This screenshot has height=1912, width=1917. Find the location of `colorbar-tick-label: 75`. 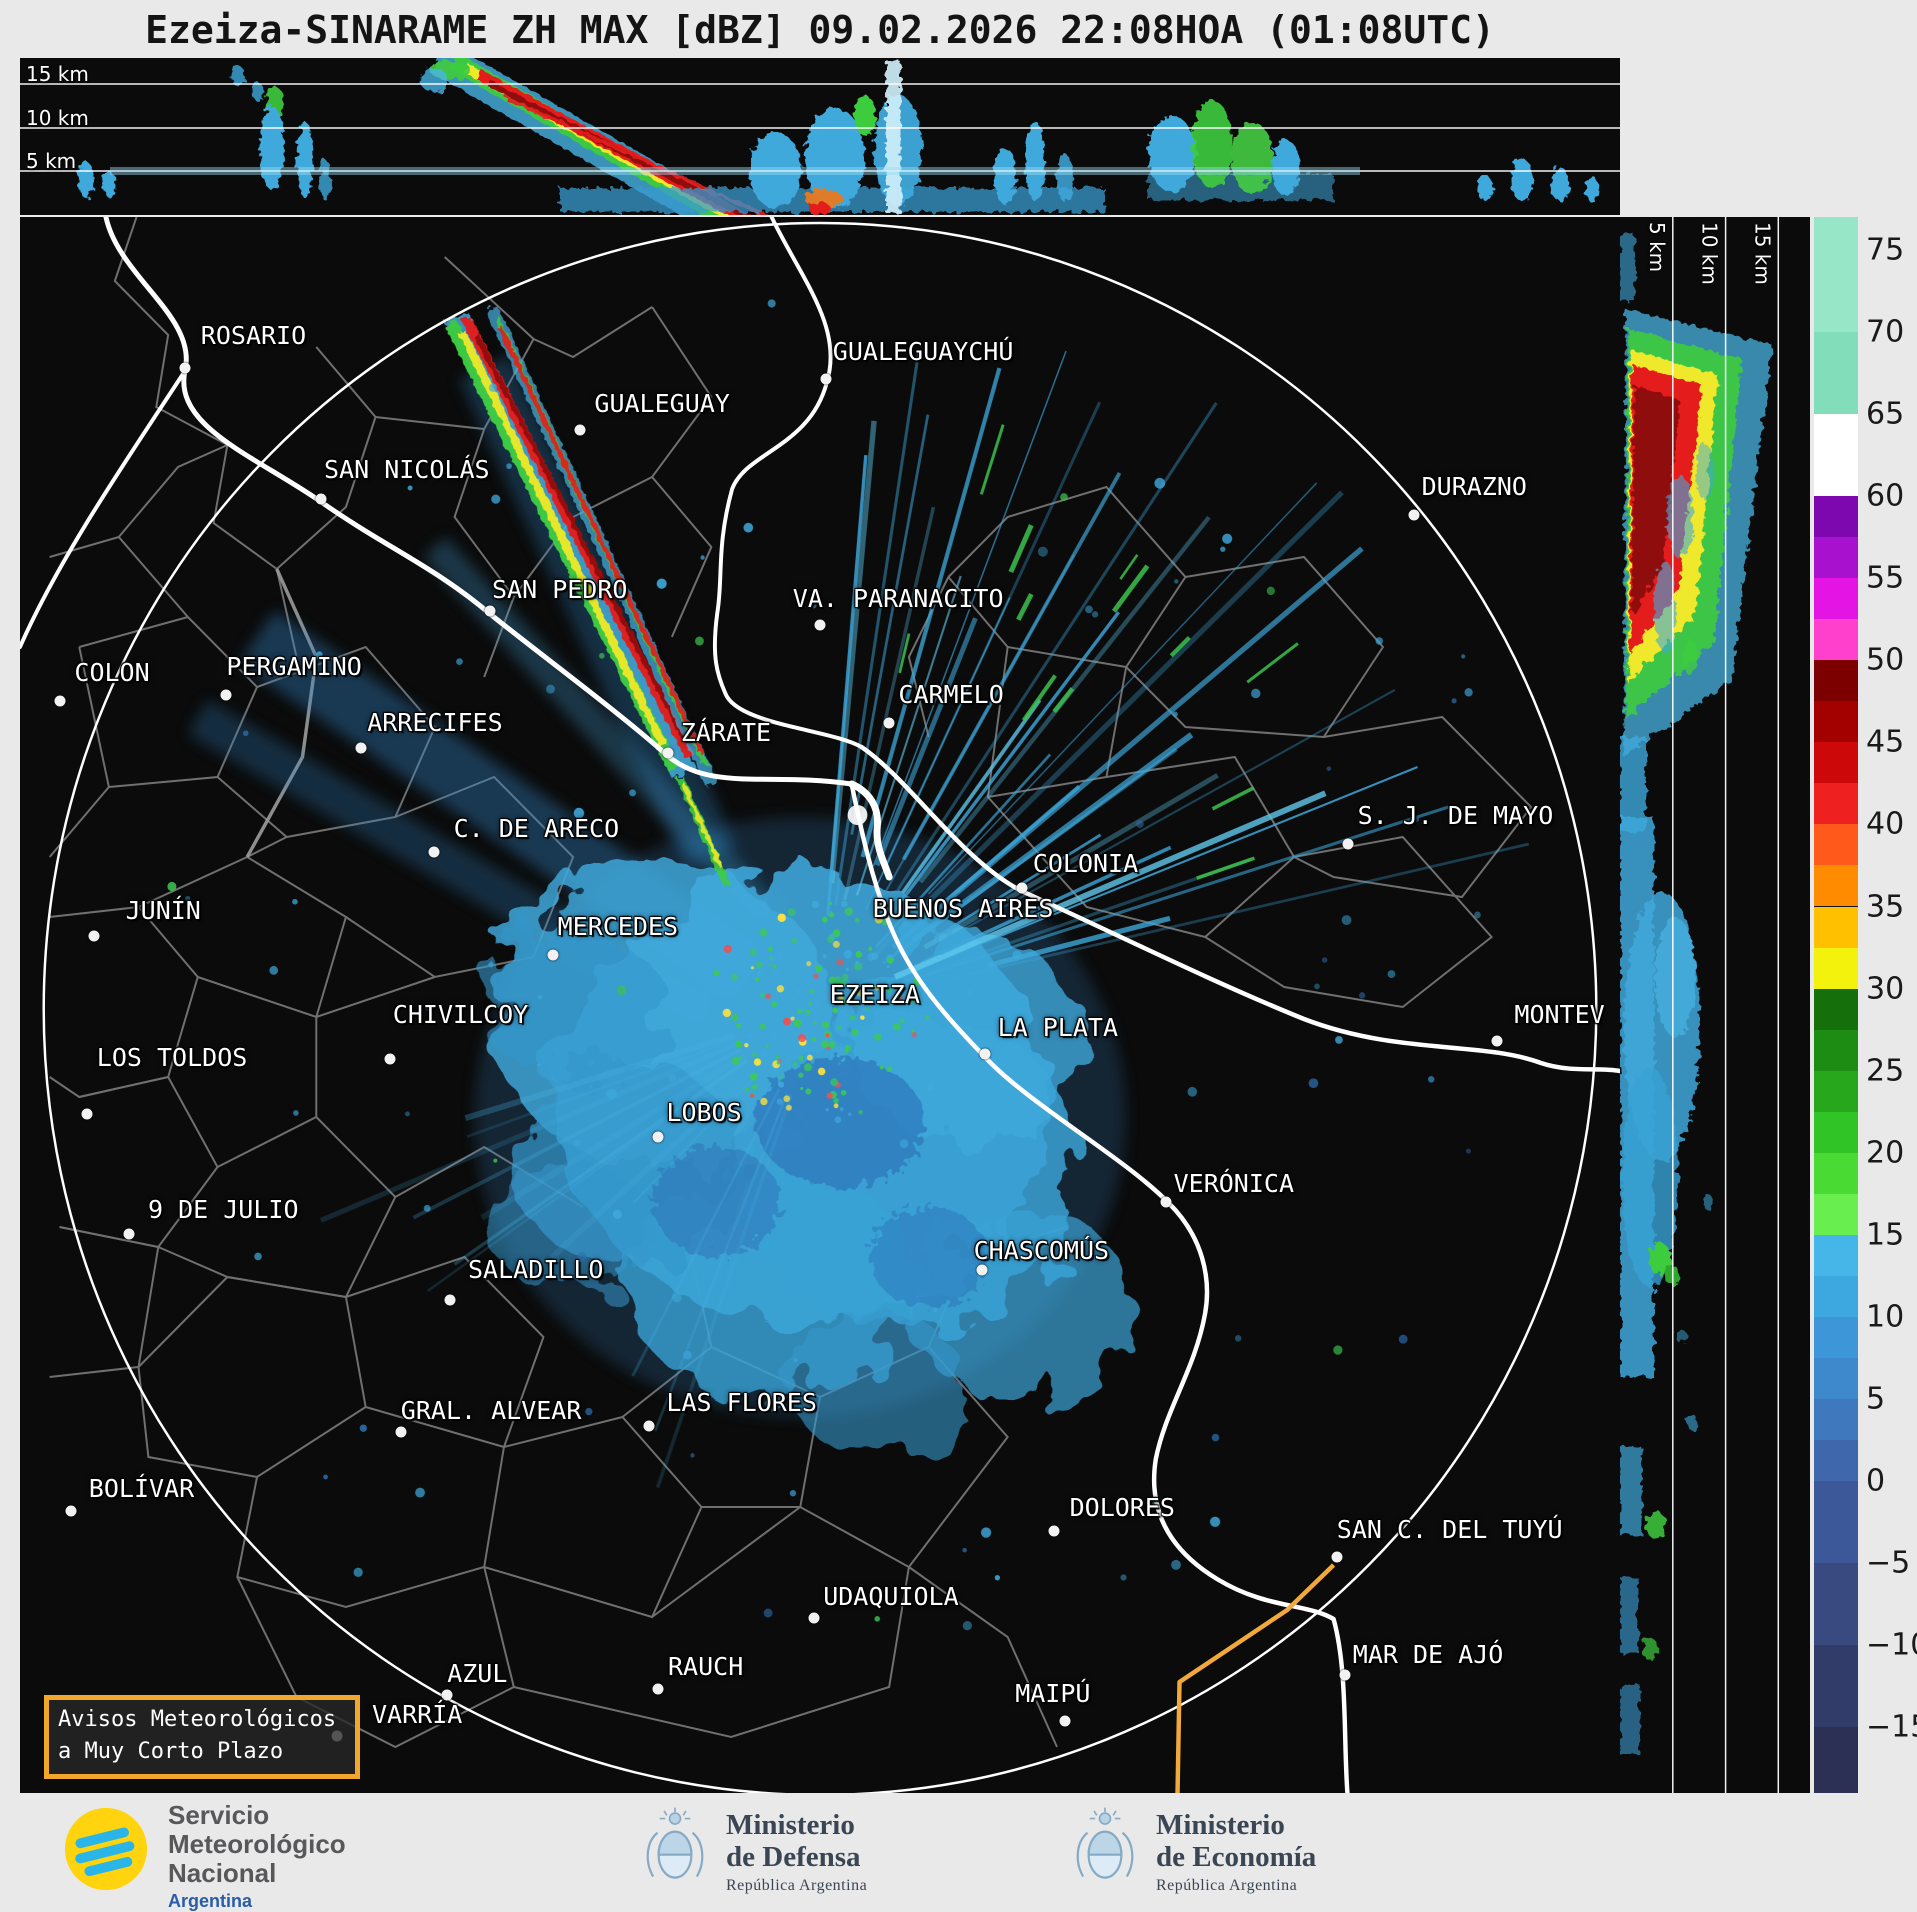

colorbar-tick-label: 75 is located at coordinates (1885, 250).